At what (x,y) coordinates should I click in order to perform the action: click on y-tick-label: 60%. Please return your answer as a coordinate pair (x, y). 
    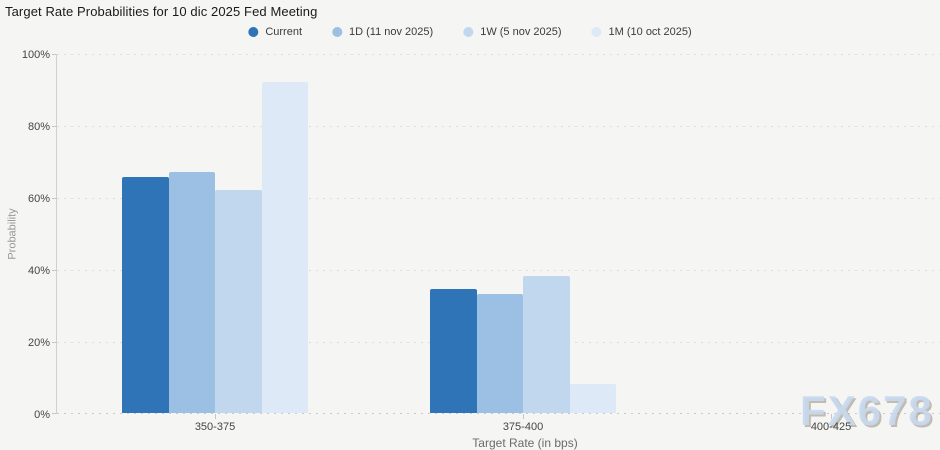
    Looking at the image, I should click on (38, 198).